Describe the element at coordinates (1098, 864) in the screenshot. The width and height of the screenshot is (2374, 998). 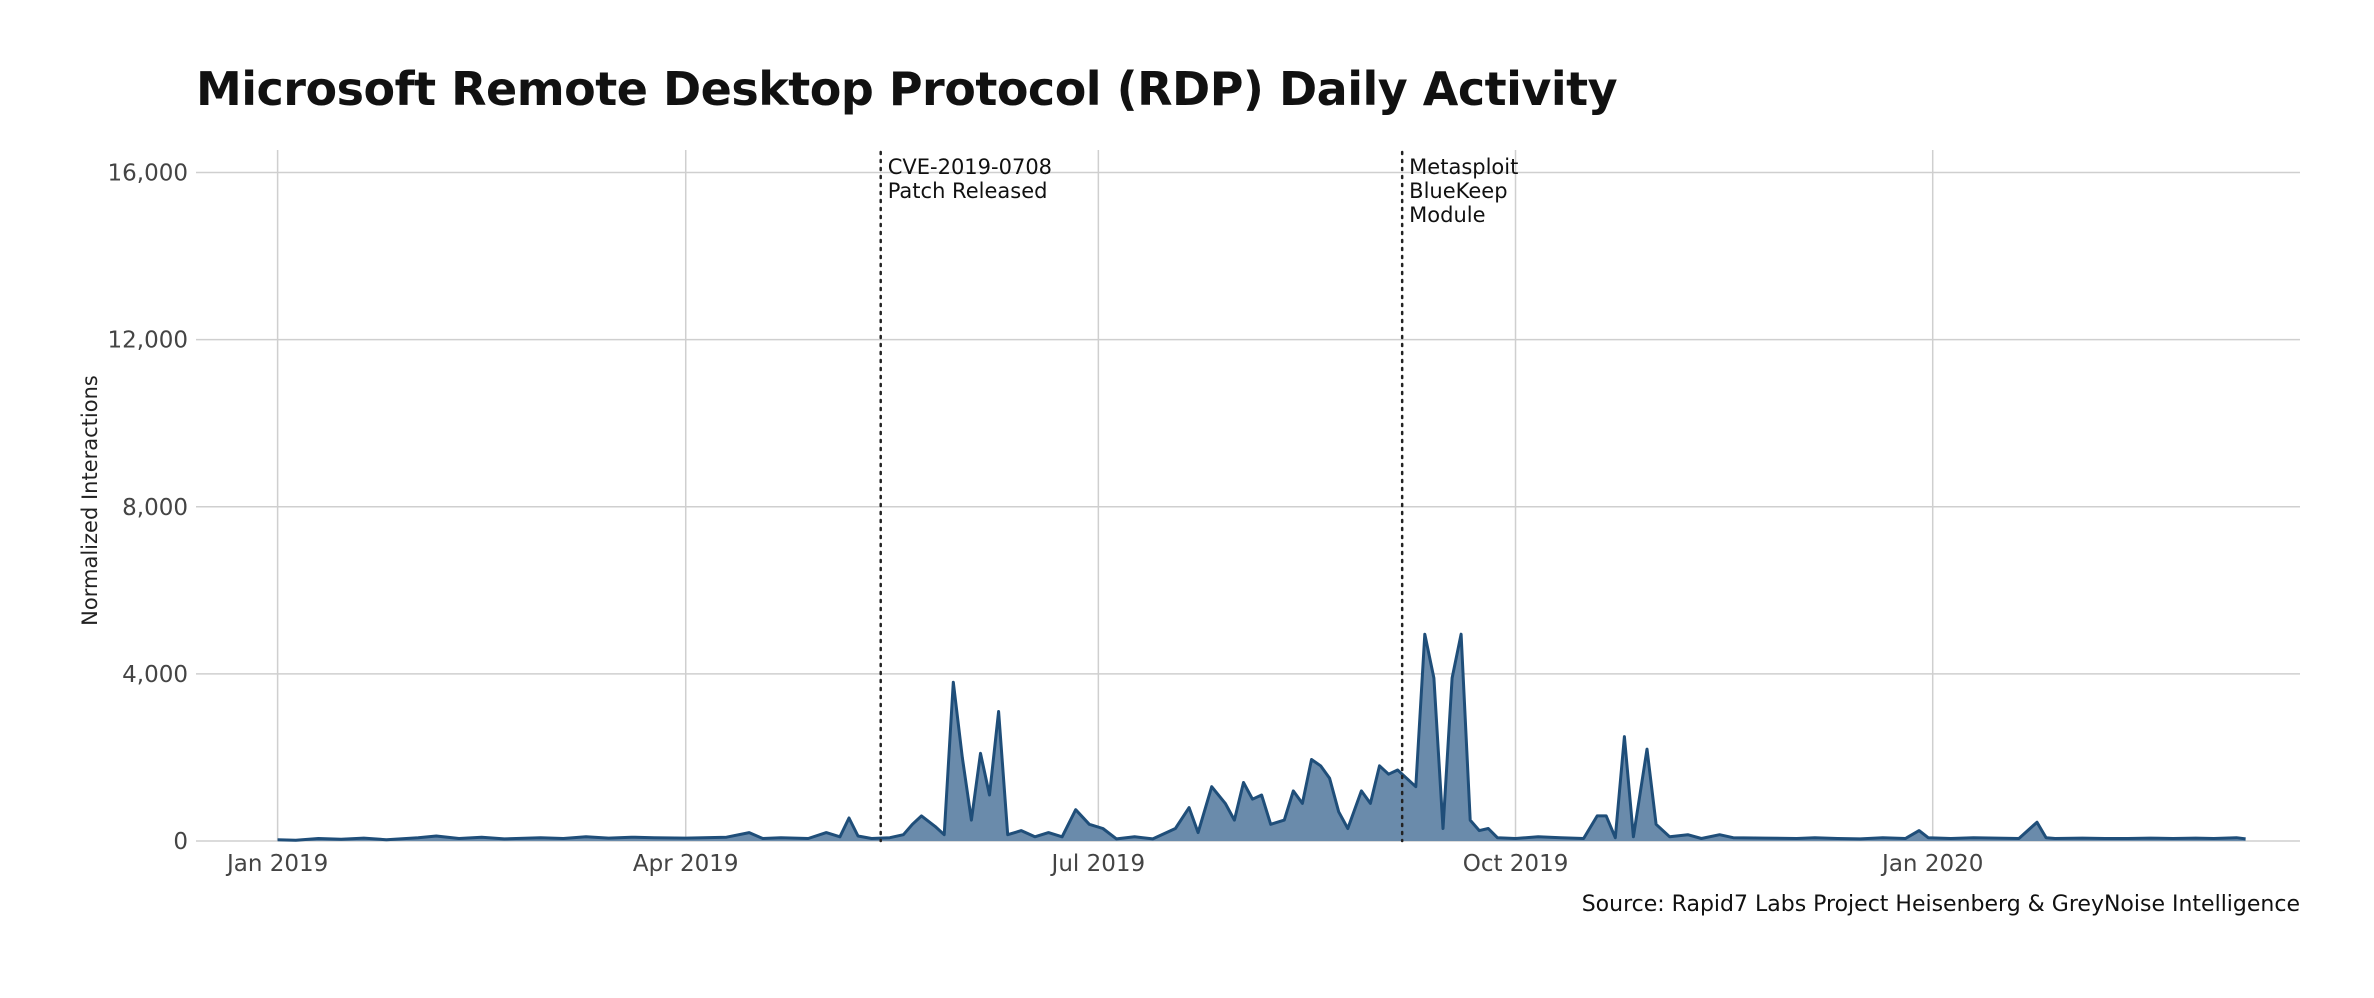
I see `x-tick-label: Jul 2019` at that location.